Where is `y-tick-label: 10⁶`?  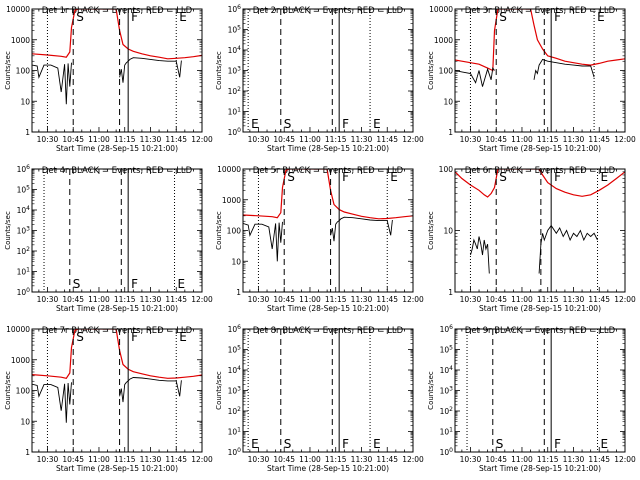
y-tick-label: 10⁶ is located at coordinates (235, 9).